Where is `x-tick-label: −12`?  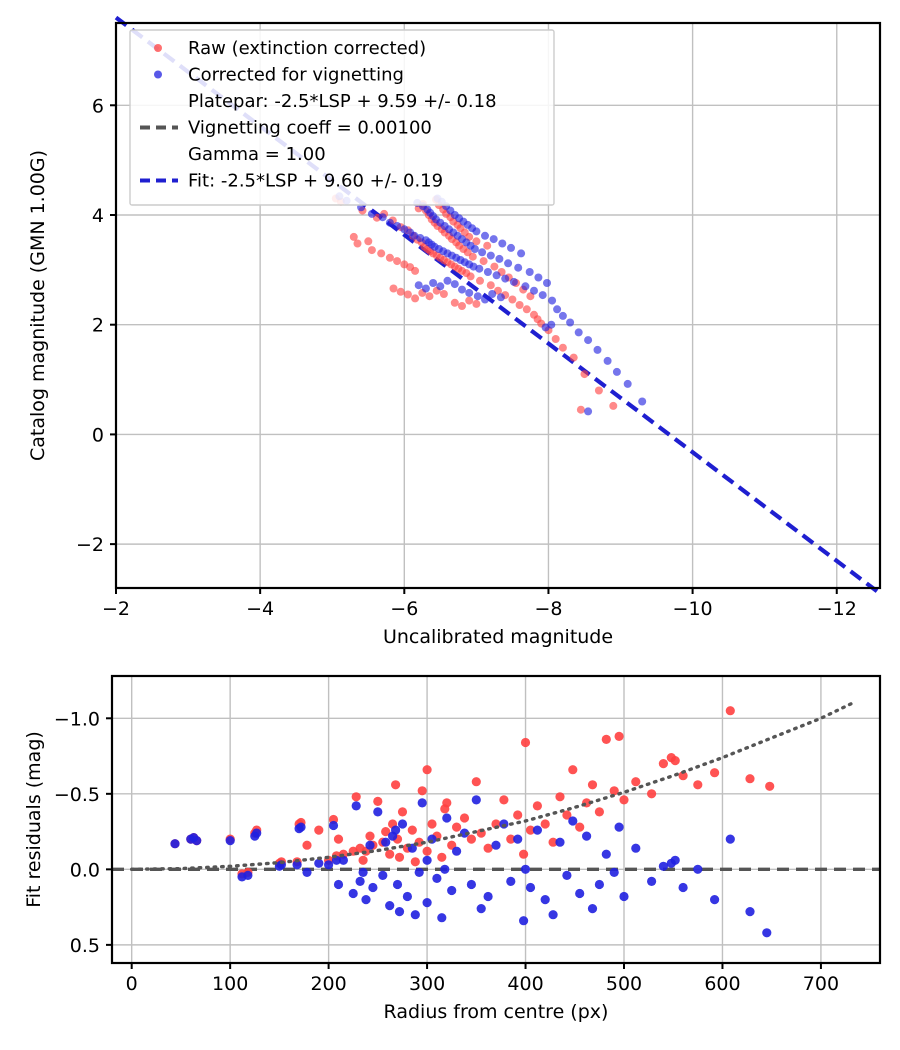
x-tick-label: −12 is located at coordinates (837, 609).